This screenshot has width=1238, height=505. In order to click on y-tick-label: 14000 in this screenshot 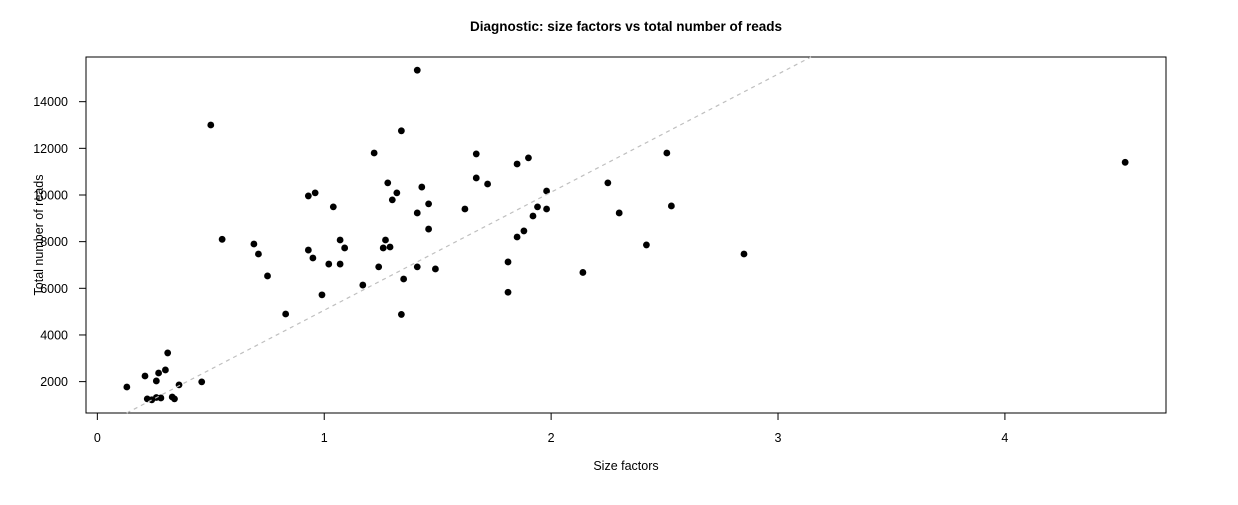, I will do `click(50, 102)`.